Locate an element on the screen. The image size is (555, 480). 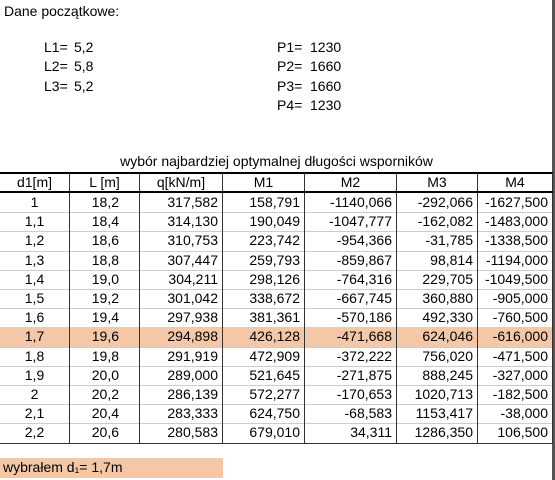
input-label: P2= is located at coordinates (290, 66).